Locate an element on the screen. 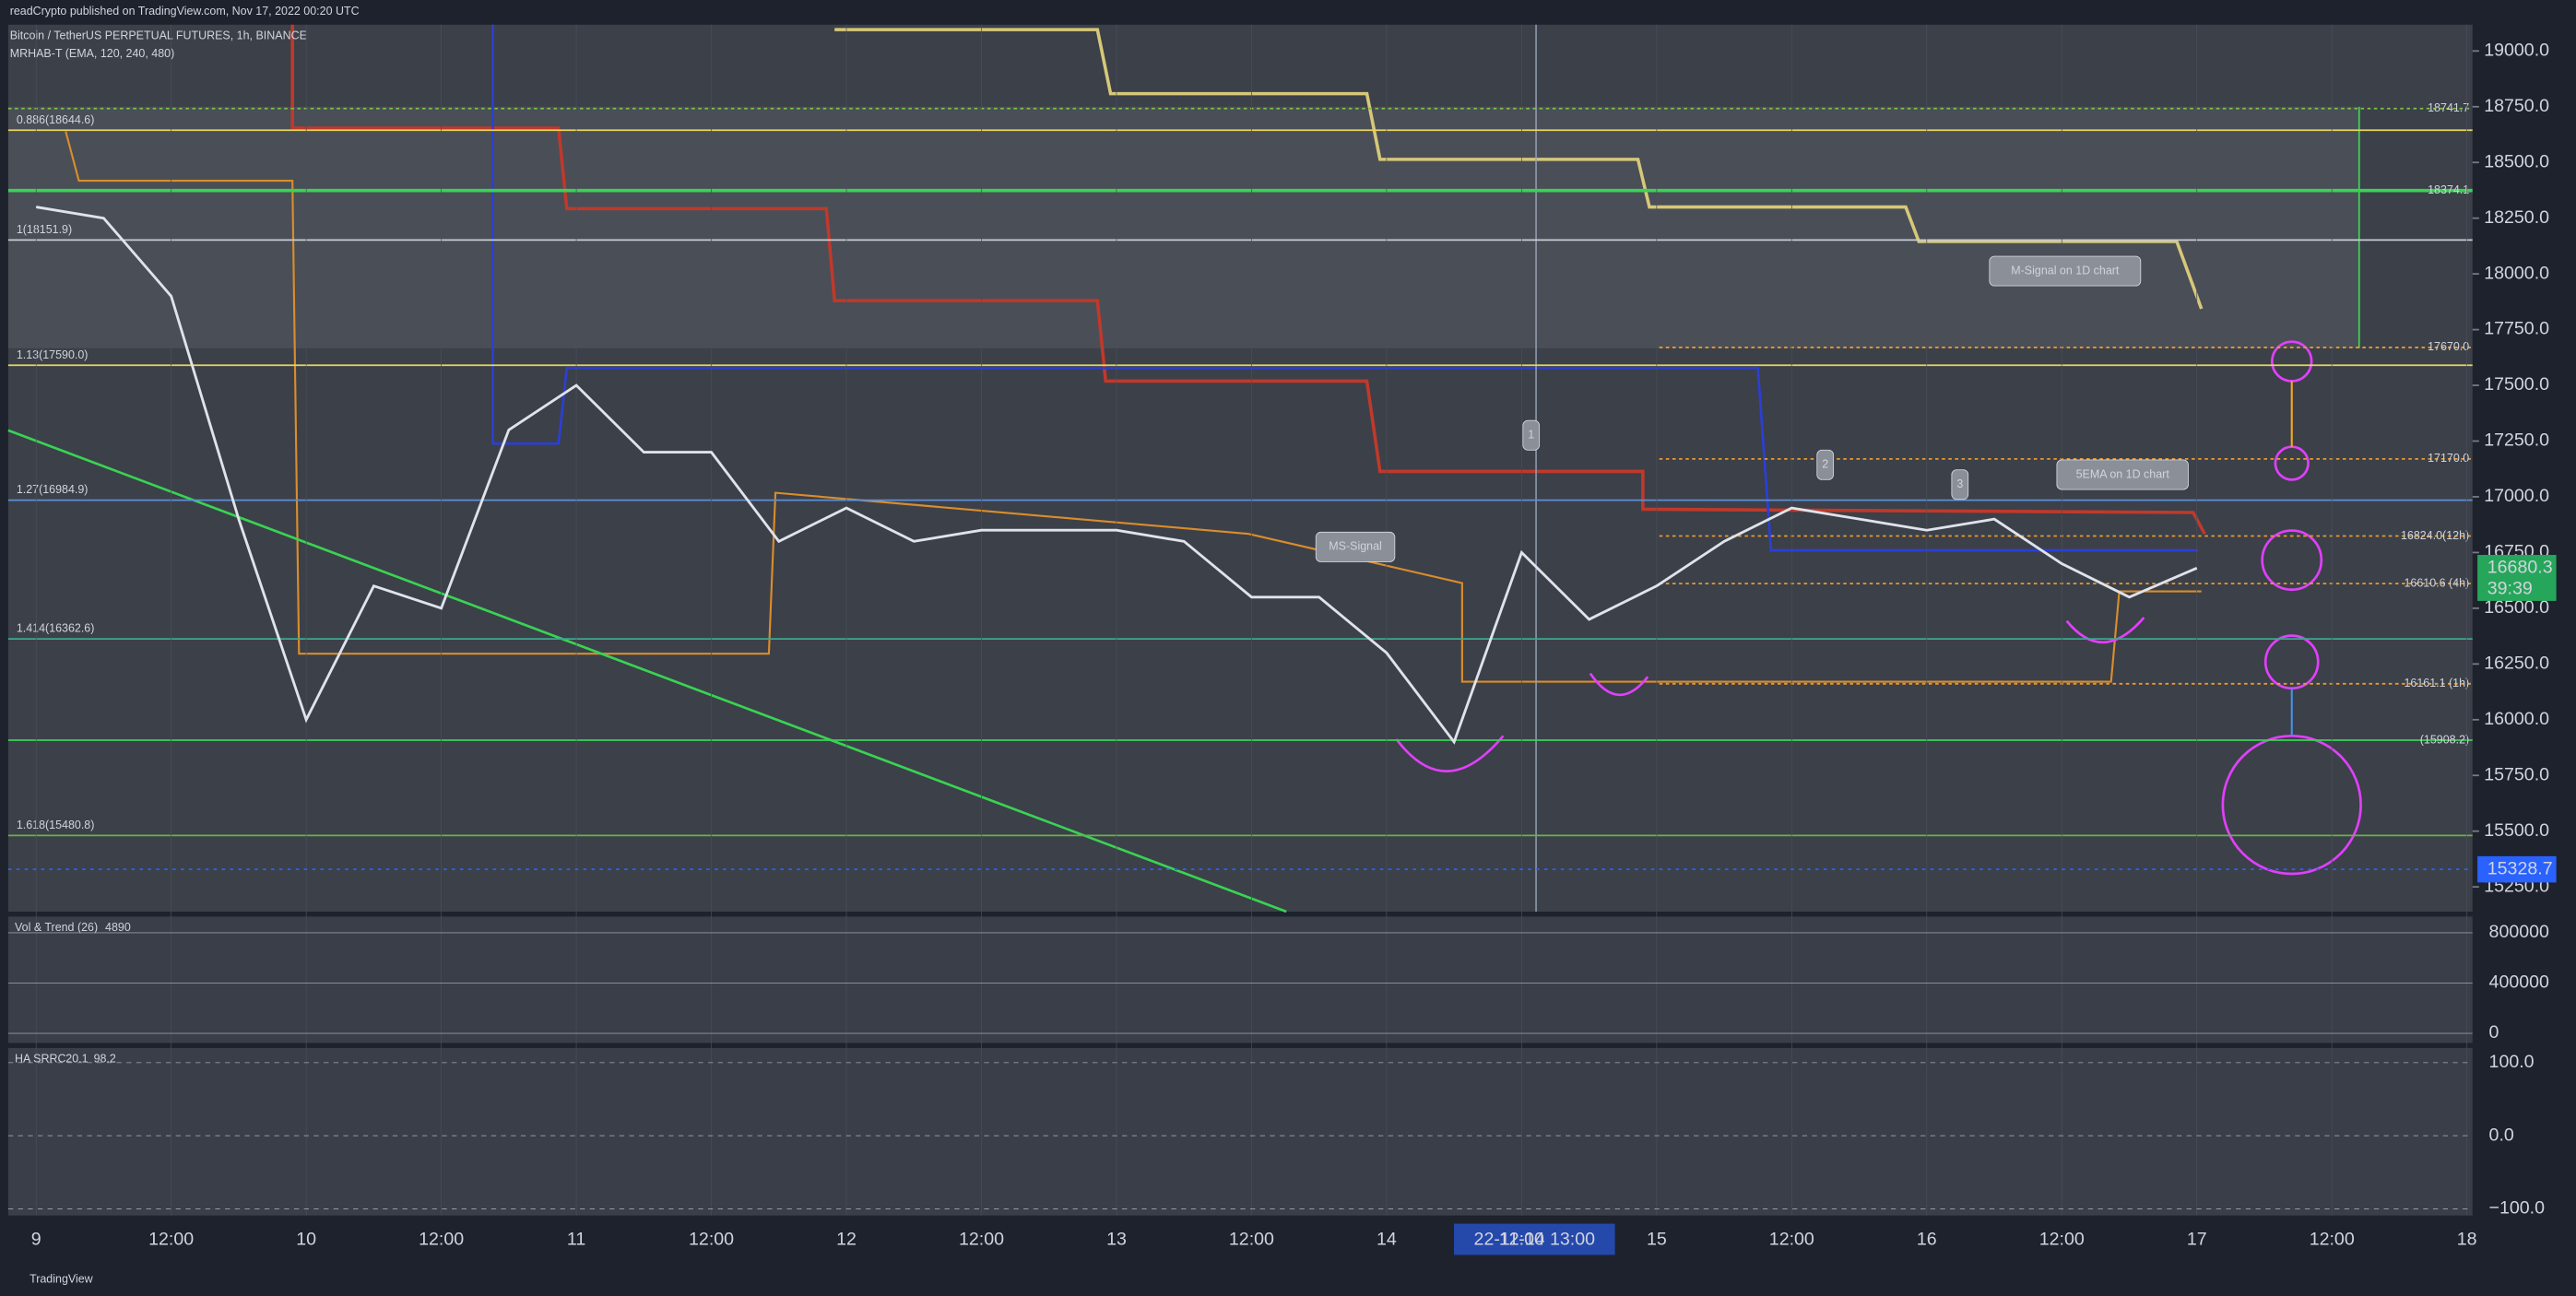 The width and height of the screenshot is (2576, 1296). y-tick-label: 18000.0 is located at coordinates (2516, 273).